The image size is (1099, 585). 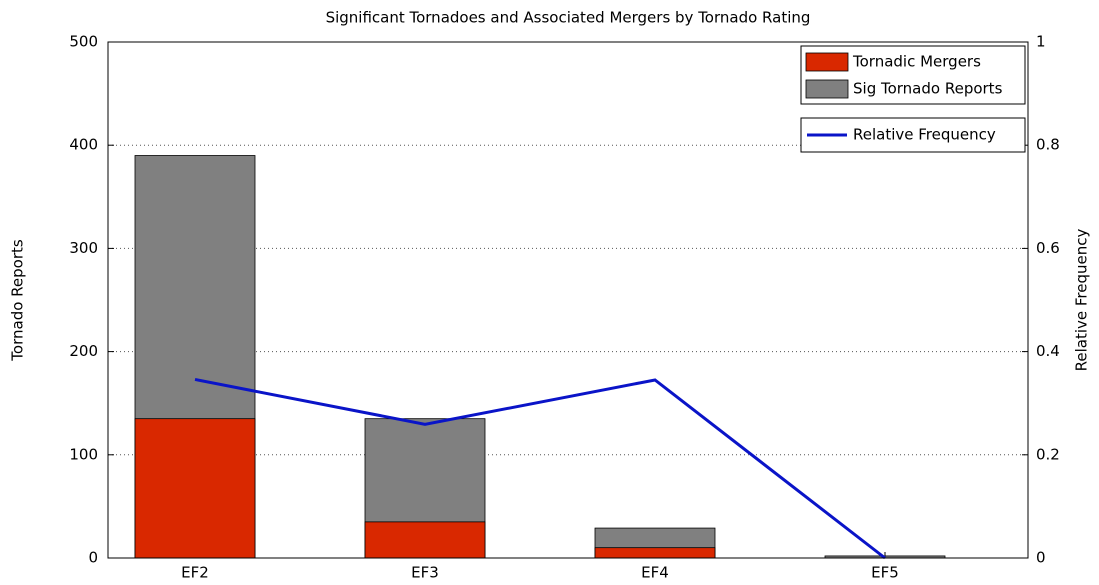 I want to click on y2-axis-label: Relative Frequency, so click(x=1082, y=300).